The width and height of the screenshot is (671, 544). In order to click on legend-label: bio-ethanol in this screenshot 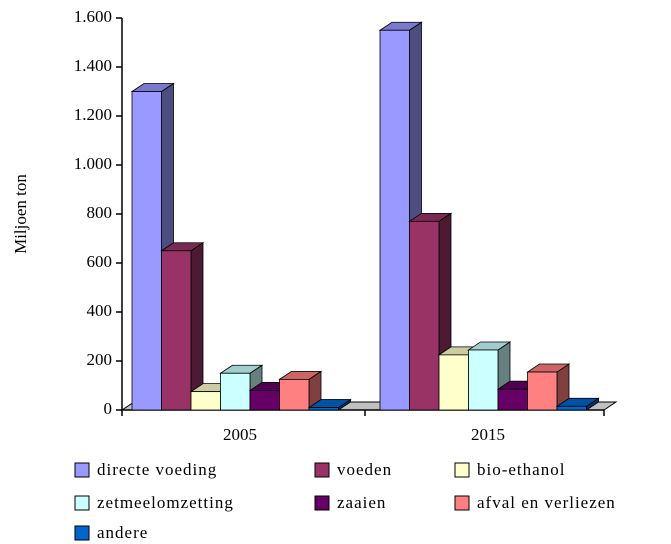, I will do `click(521, 469)`.